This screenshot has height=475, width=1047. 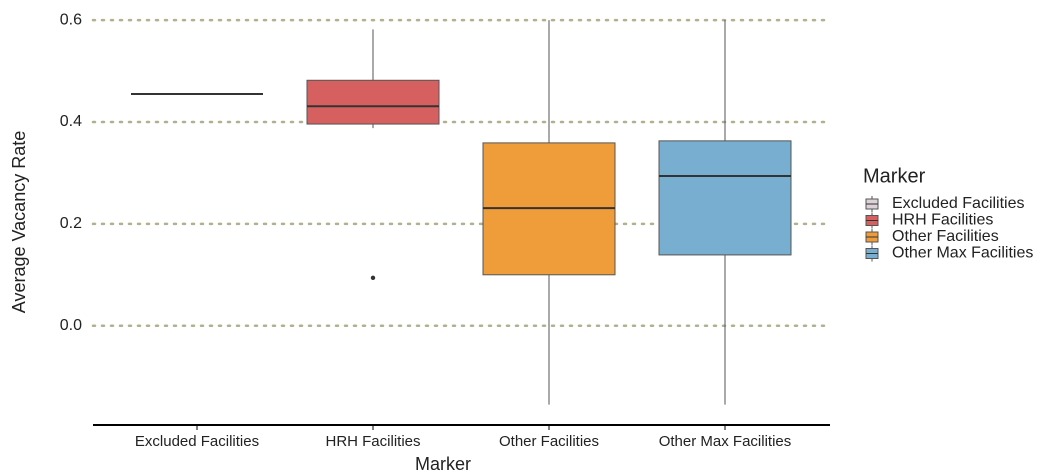 I want to click on x-tick-label: Excluded Facilities, so click(x=197, y=441).